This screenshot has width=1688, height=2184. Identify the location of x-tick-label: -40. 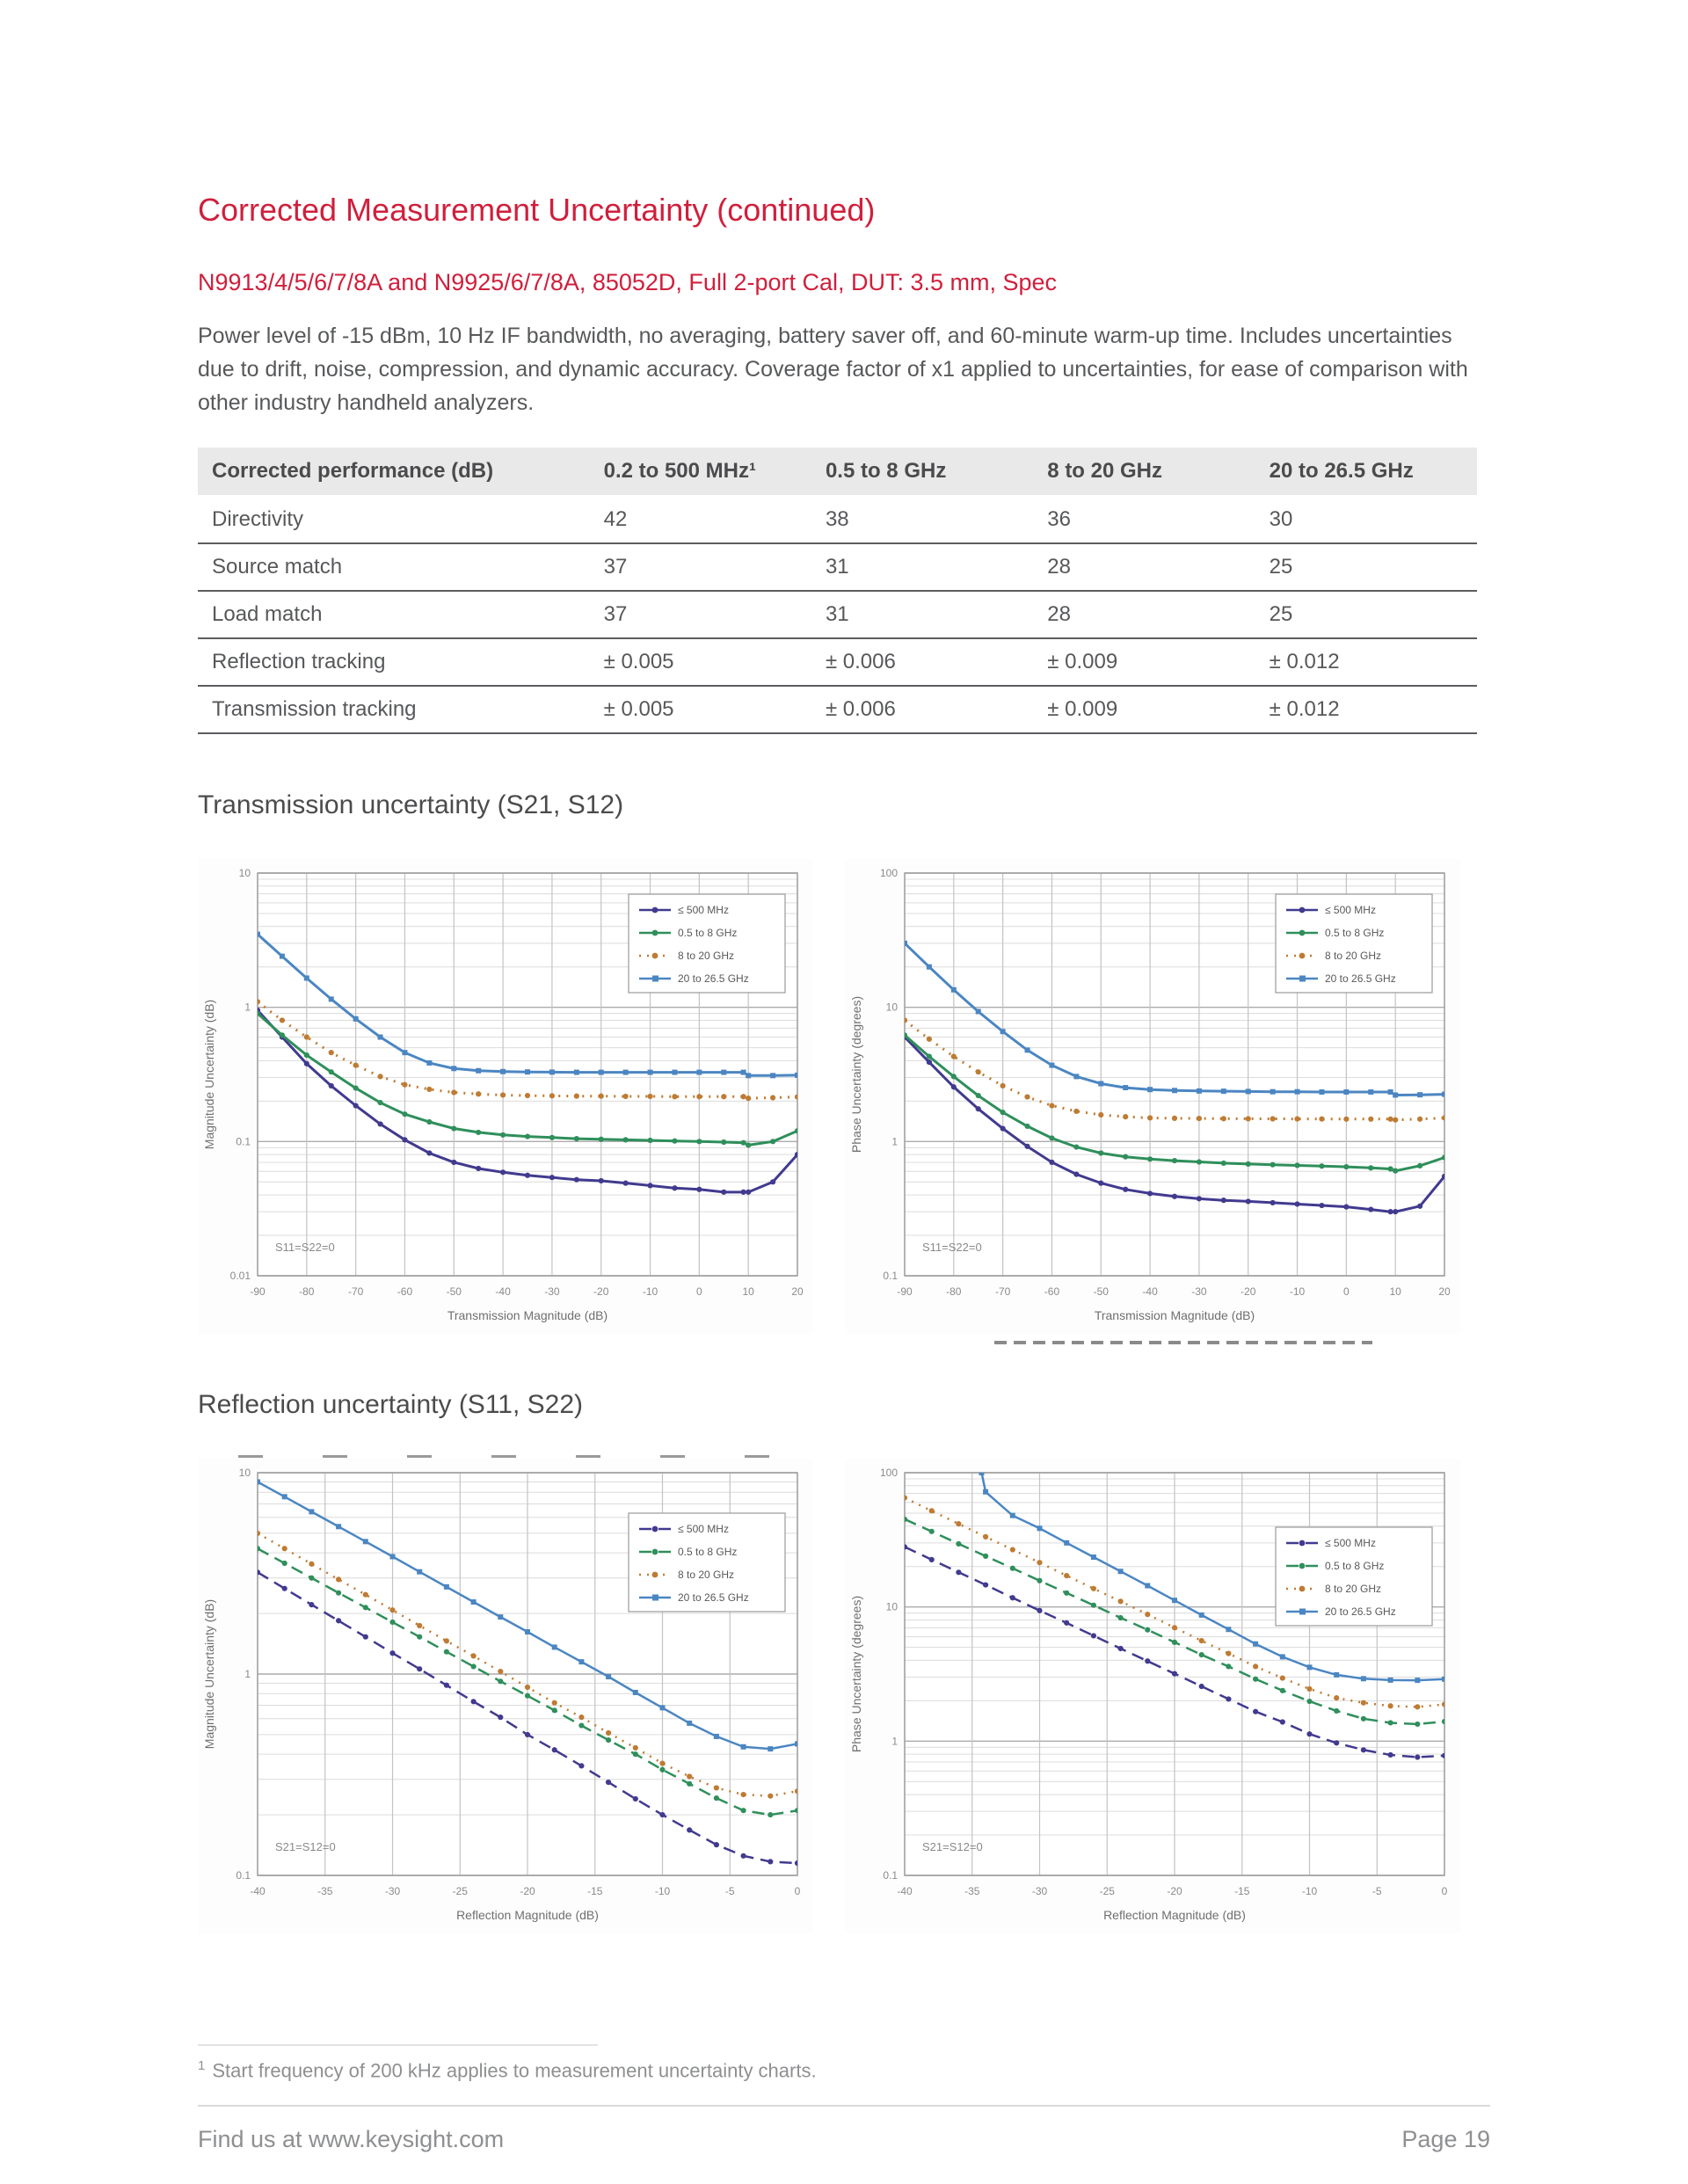
(905, 1891).